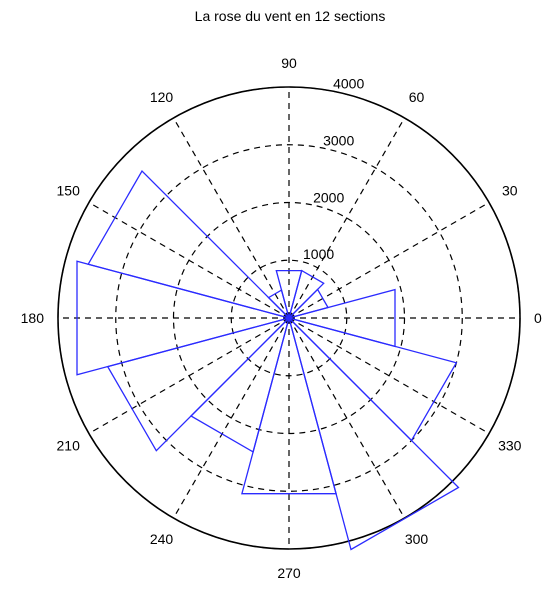  What do you see at coordinates (290, 16) in the screenshot?
I see `chart-title: La rose du vent en 12 sections` at bounding box center [290, 16].